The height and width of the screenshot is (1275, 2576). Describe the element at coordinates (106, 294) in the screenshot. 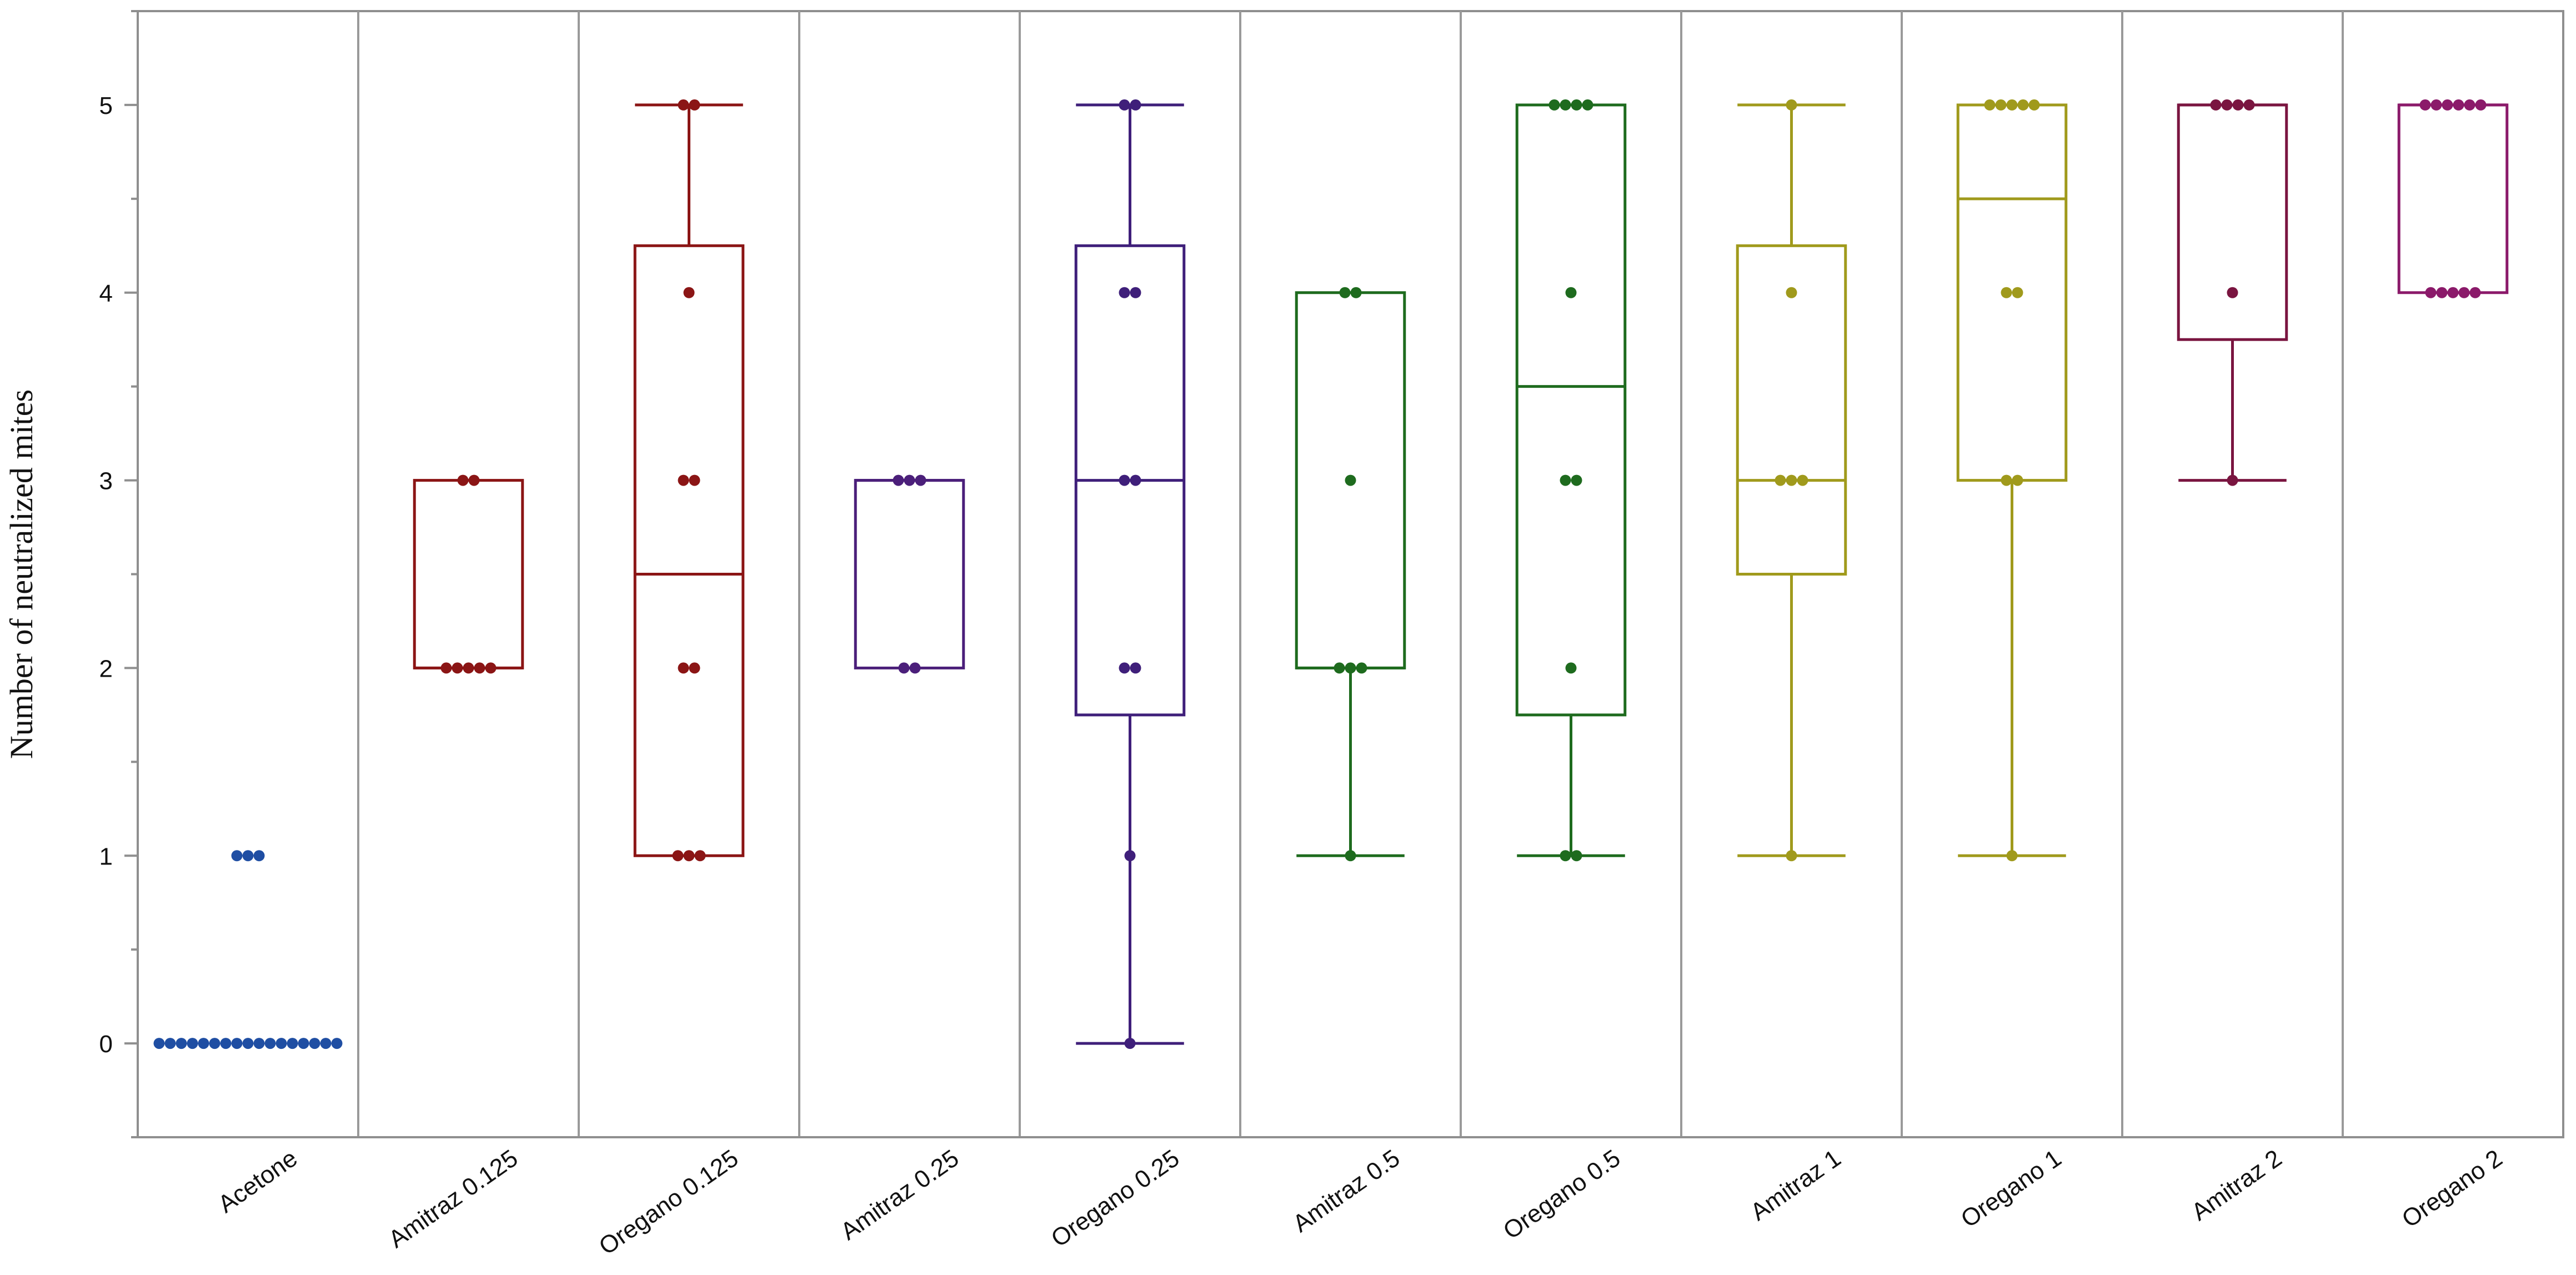

I see `y-tick-label: 4` at that location.